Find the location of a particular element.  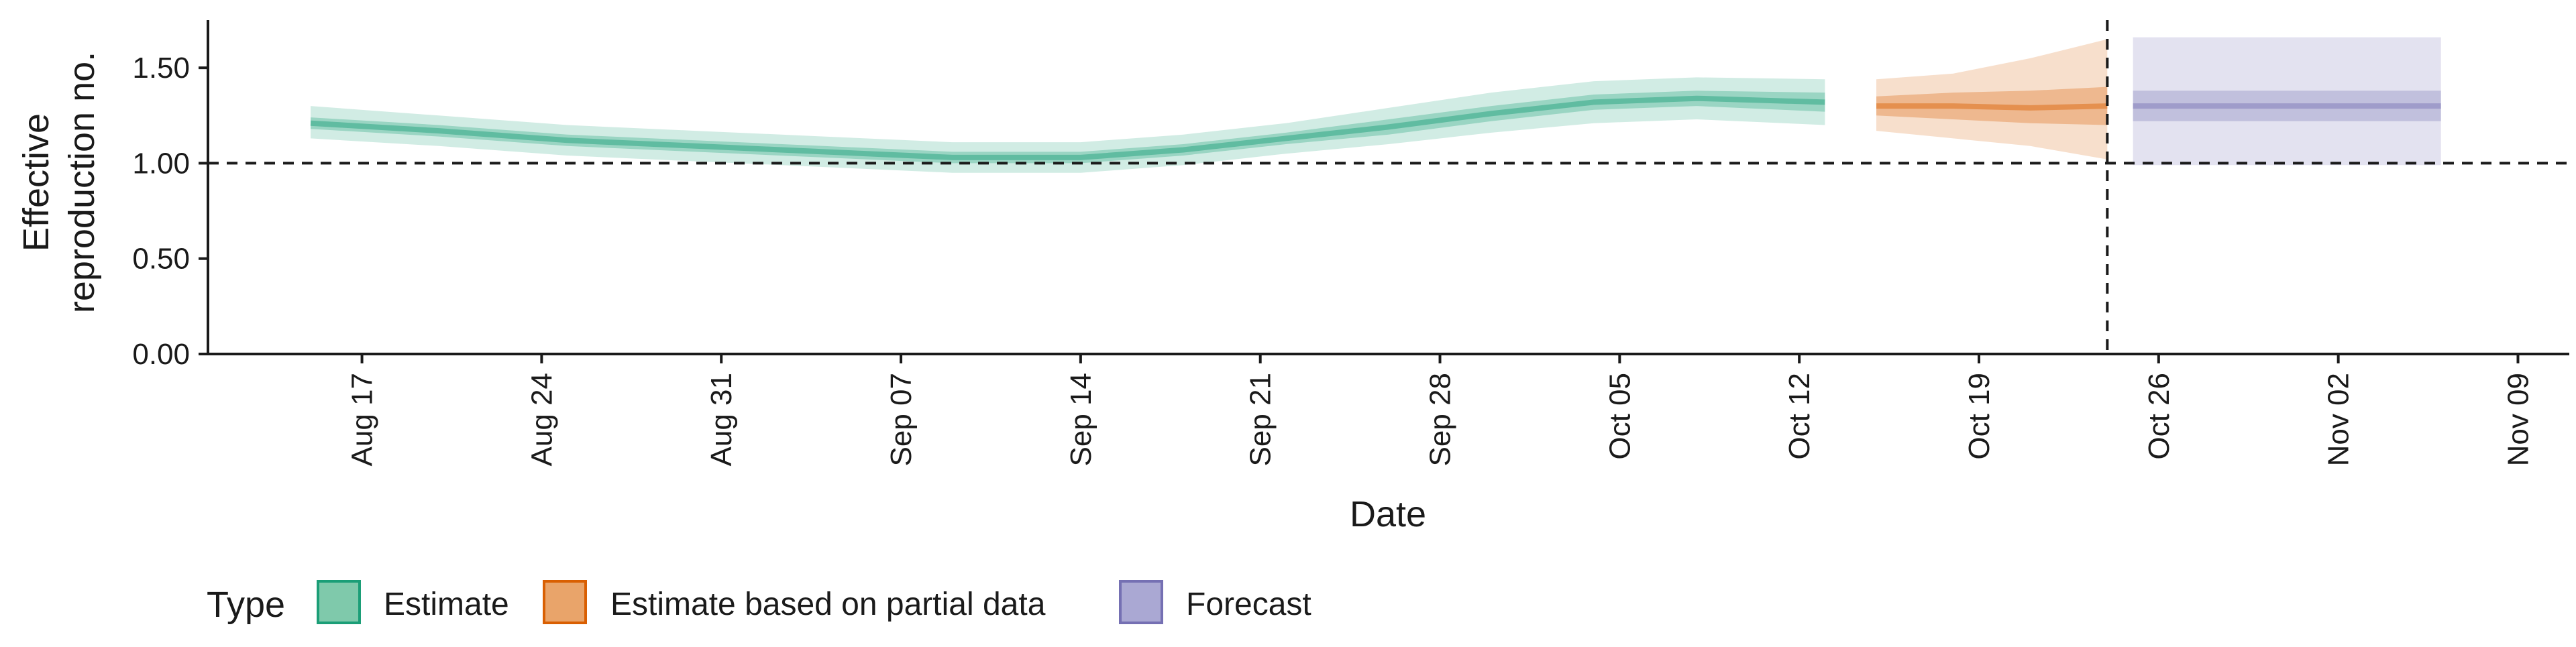

x-tick-label: Oct 05 is located at coordinates (1619, 417).